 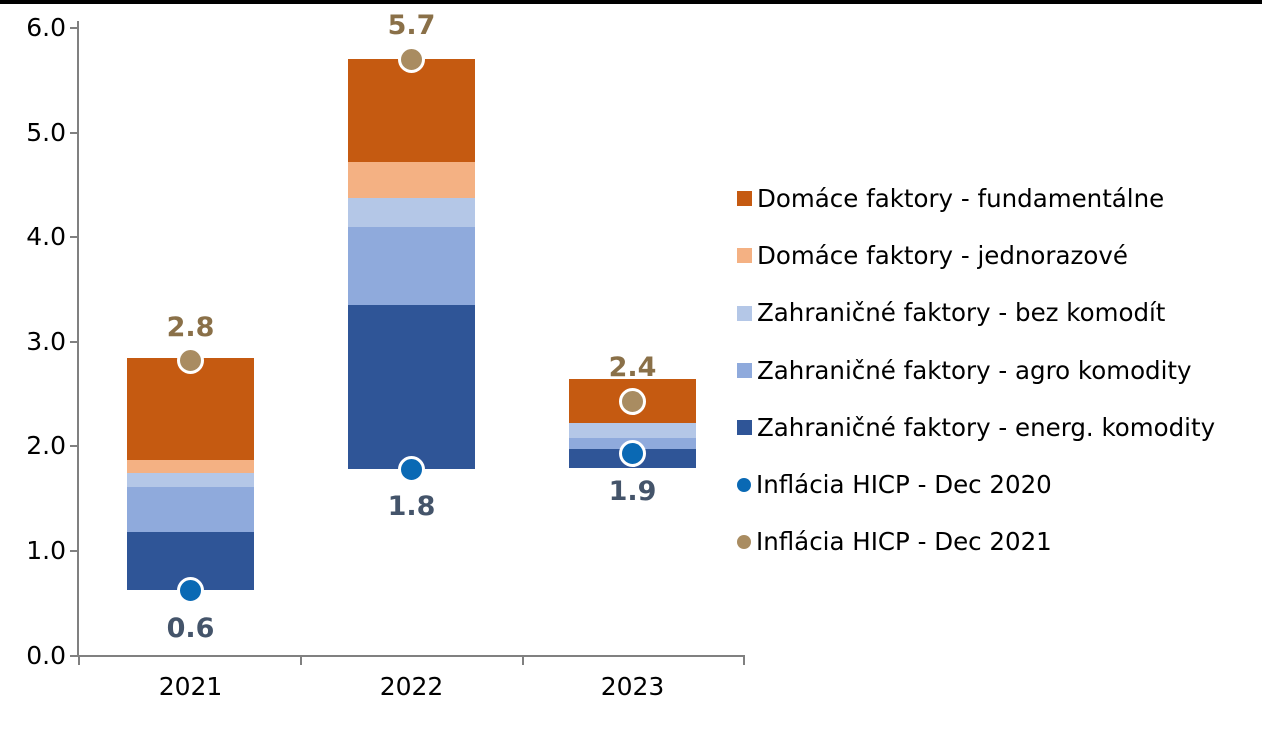 I want to click on legend-label: Domáce faktory - jednorazové, so click(x=942, y=255).